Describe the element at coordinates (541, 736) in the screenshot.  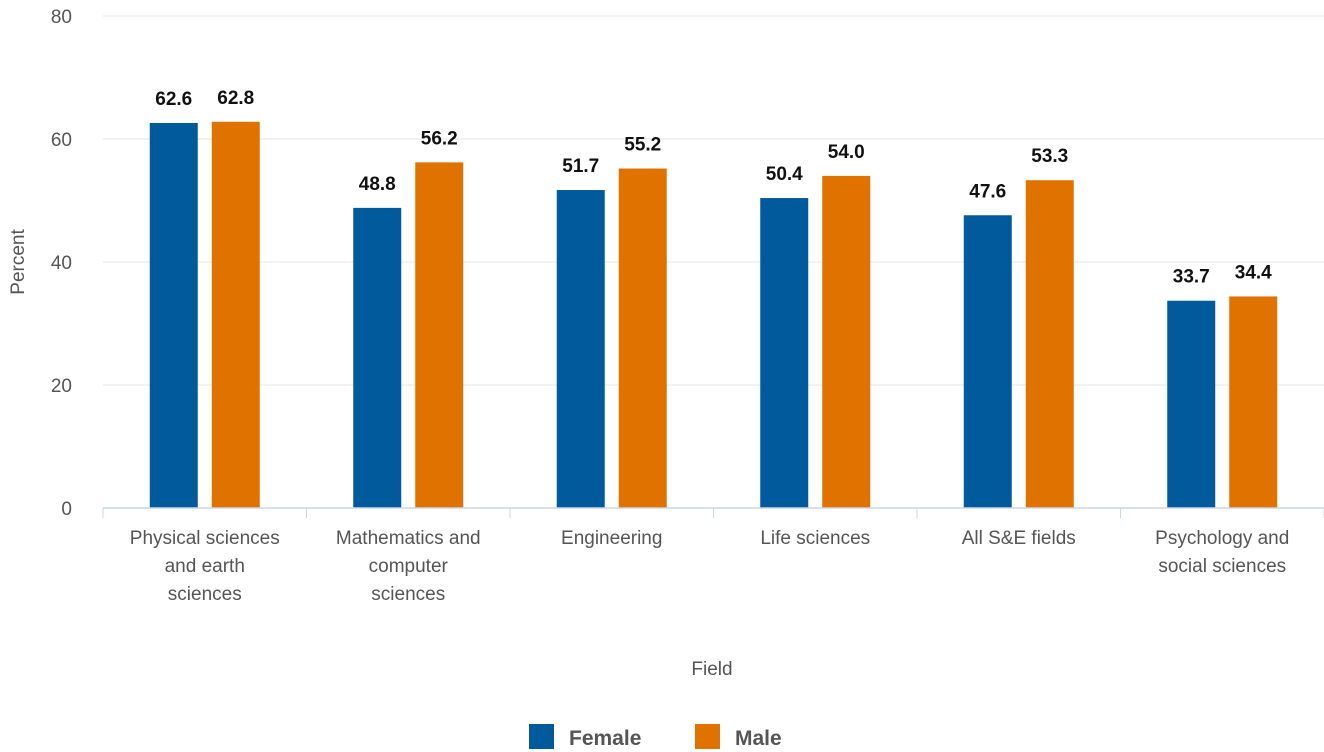
I see `legend-swatch-female` at that location.